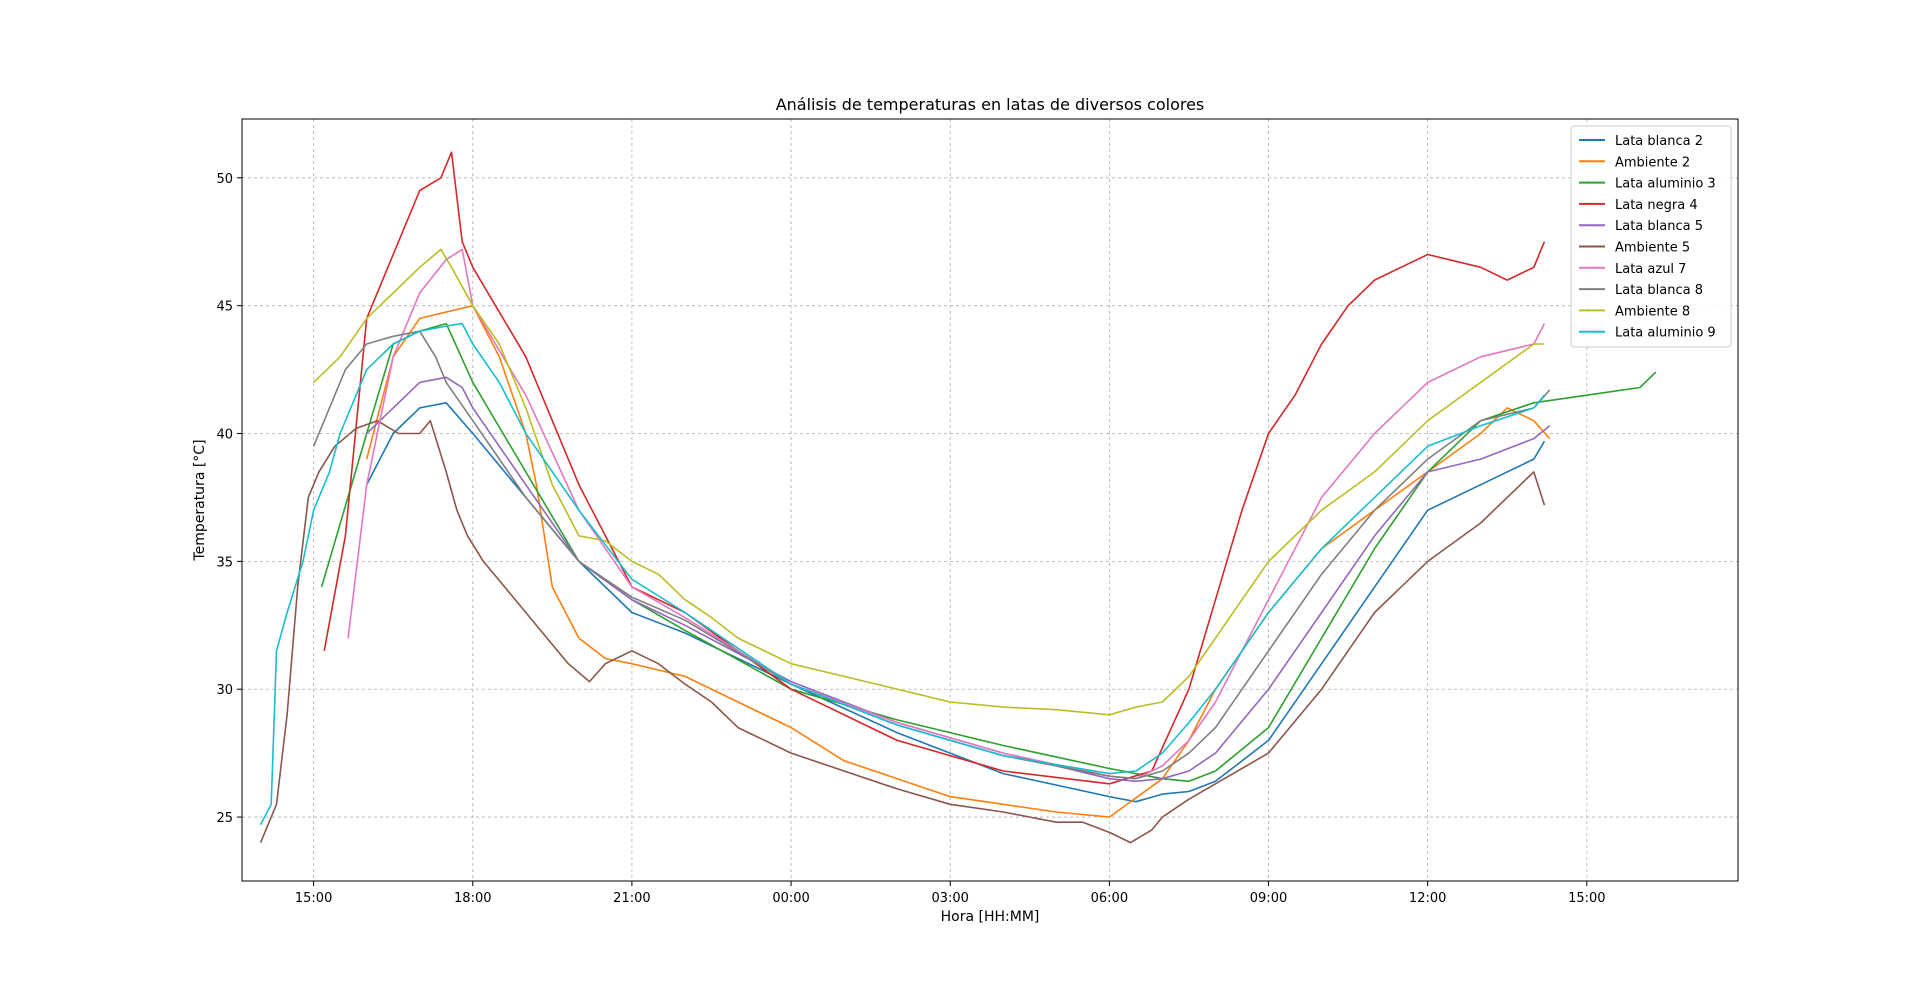 The width and height of the screenshot is (1920, 987). What do you see at coordinates (1268, 898) in the screenshot?
I see `x-tick-label: 09:00` at bounding box center [1268, 898].